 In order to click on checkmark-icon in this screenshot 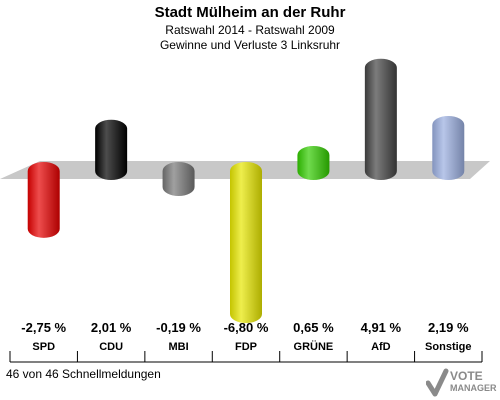, I will do `click(437, 382)`.